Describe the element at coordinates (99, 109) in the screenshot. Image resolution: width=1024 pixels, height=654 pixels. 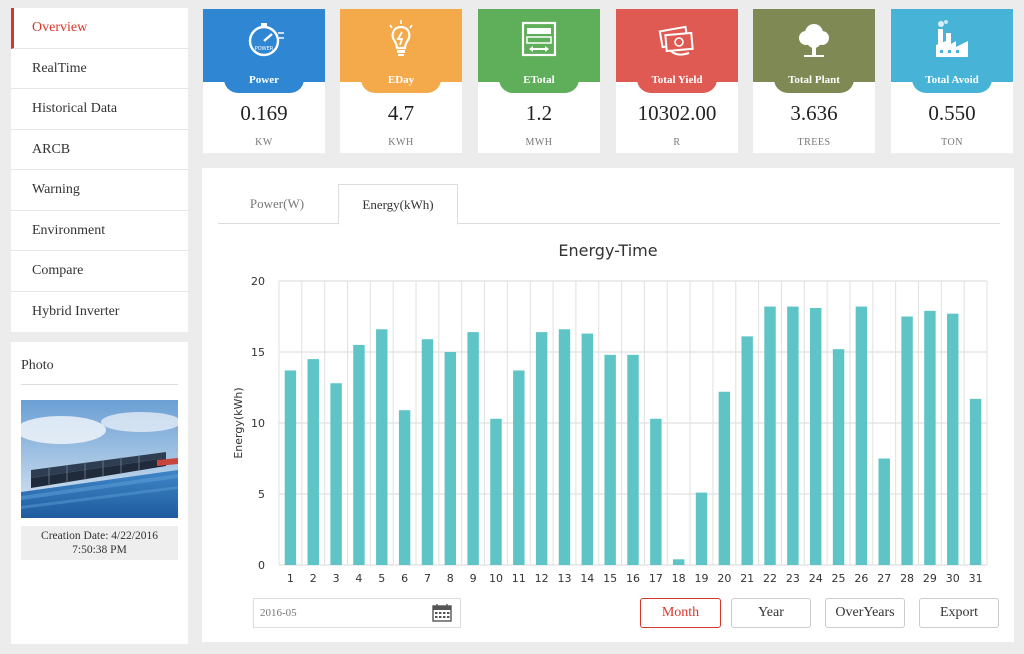
I see `sidebar-item-historical-data: Historical Data` at that location.